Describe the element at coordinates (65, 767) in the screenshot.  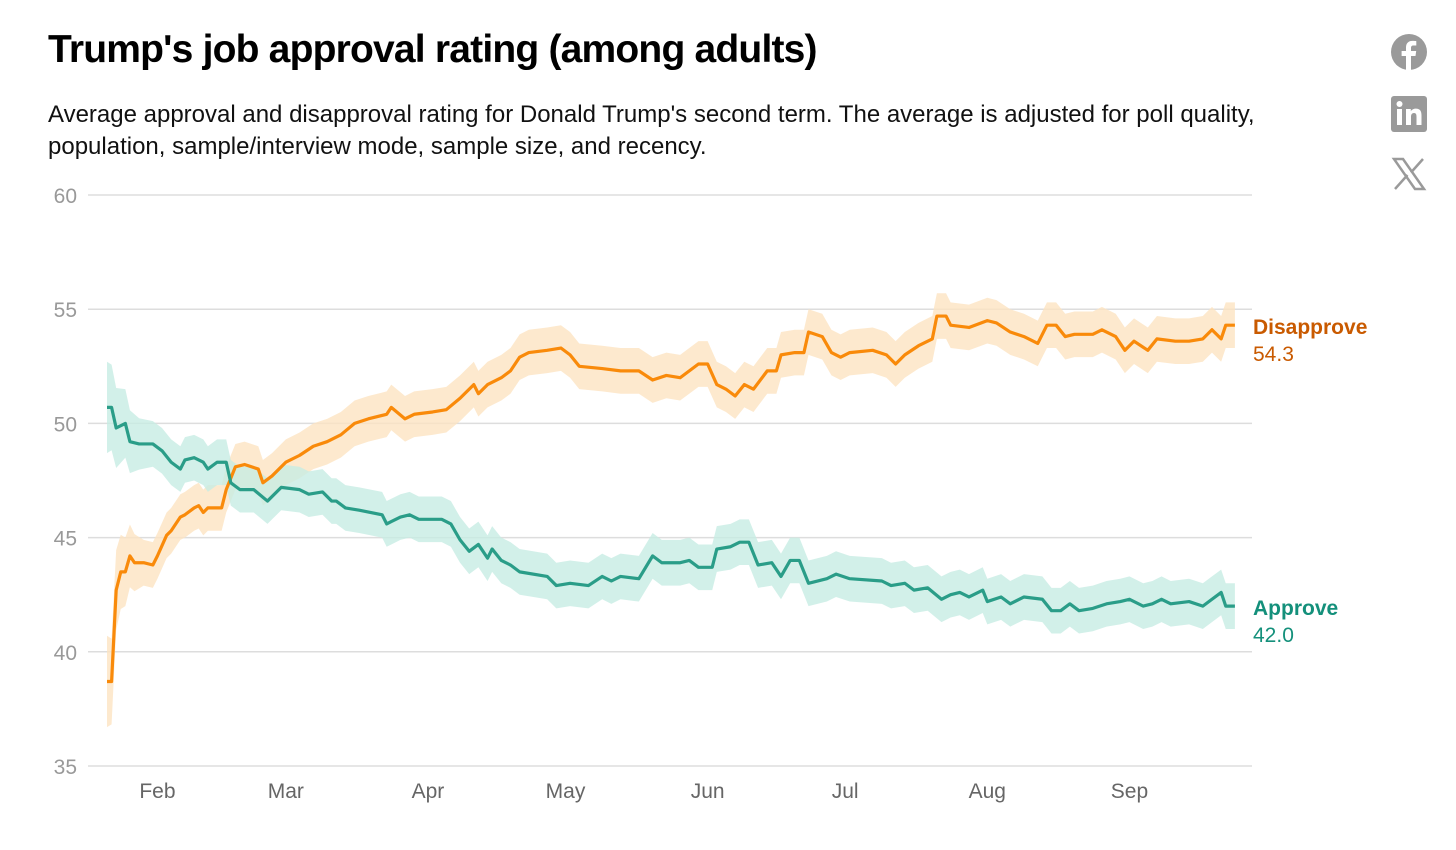
I see `y-tick-label: 35` at that location.